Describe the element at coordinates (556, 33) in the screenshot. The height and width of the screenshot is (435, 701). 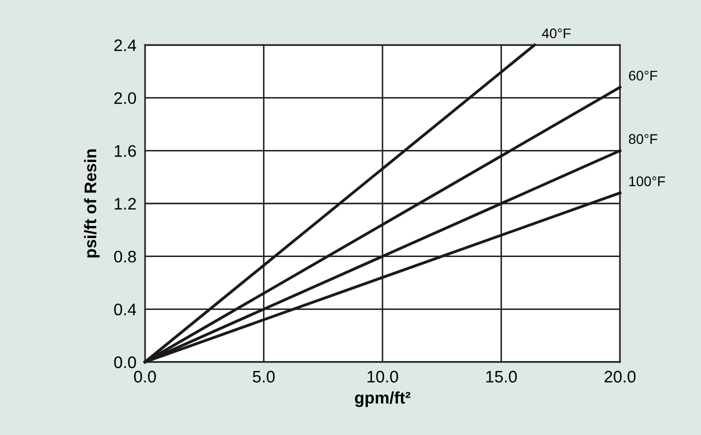
I see `series-label: 40°F` at that location.